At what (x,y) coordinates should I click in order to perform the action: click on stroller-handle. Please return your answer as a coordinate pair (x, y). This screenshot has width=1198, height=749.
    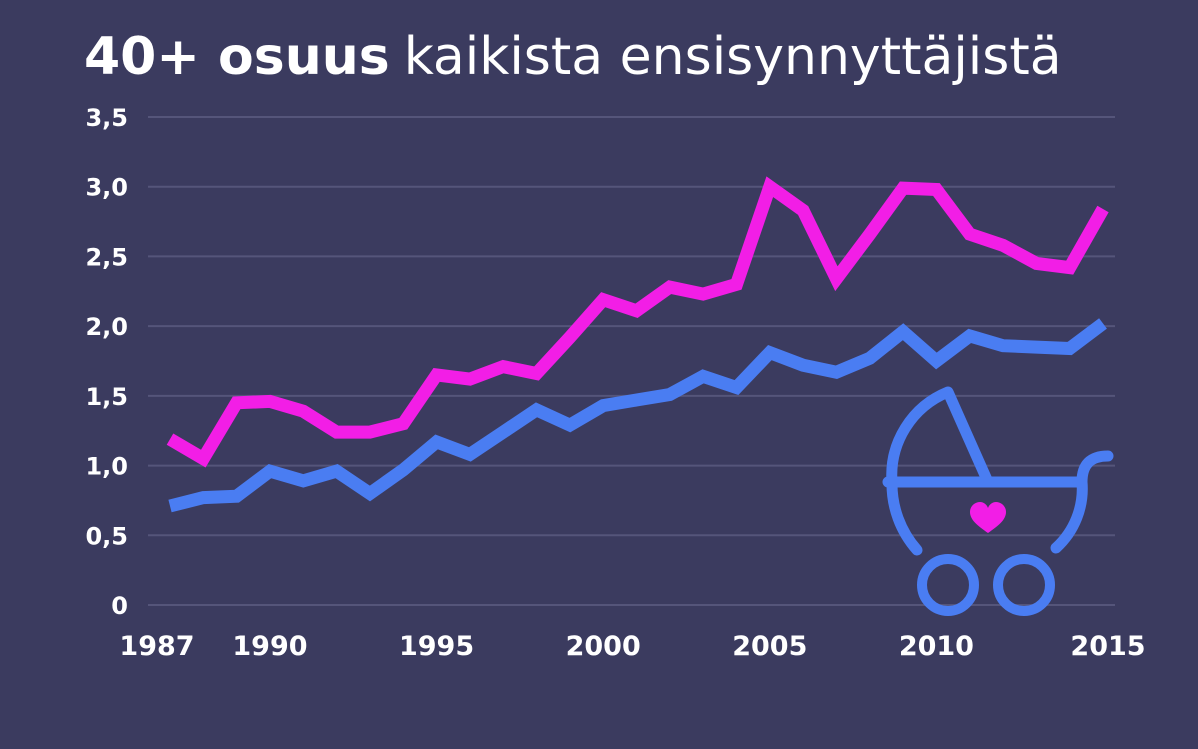
    Looking at the image, I should click on (1095, 469).